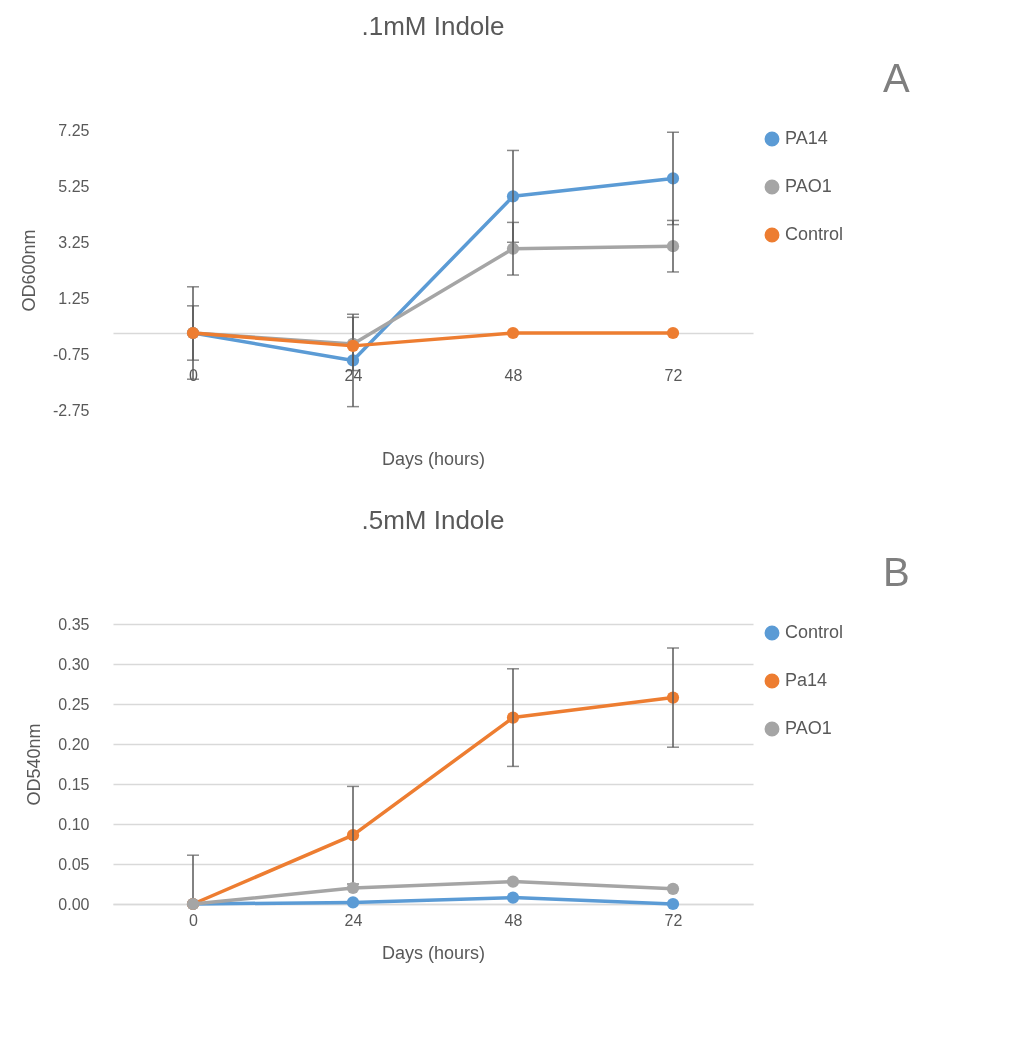 The width and height of the screenshot is (1024, 1059). I want to click on x-tick-label: 0, so click(194, 920).